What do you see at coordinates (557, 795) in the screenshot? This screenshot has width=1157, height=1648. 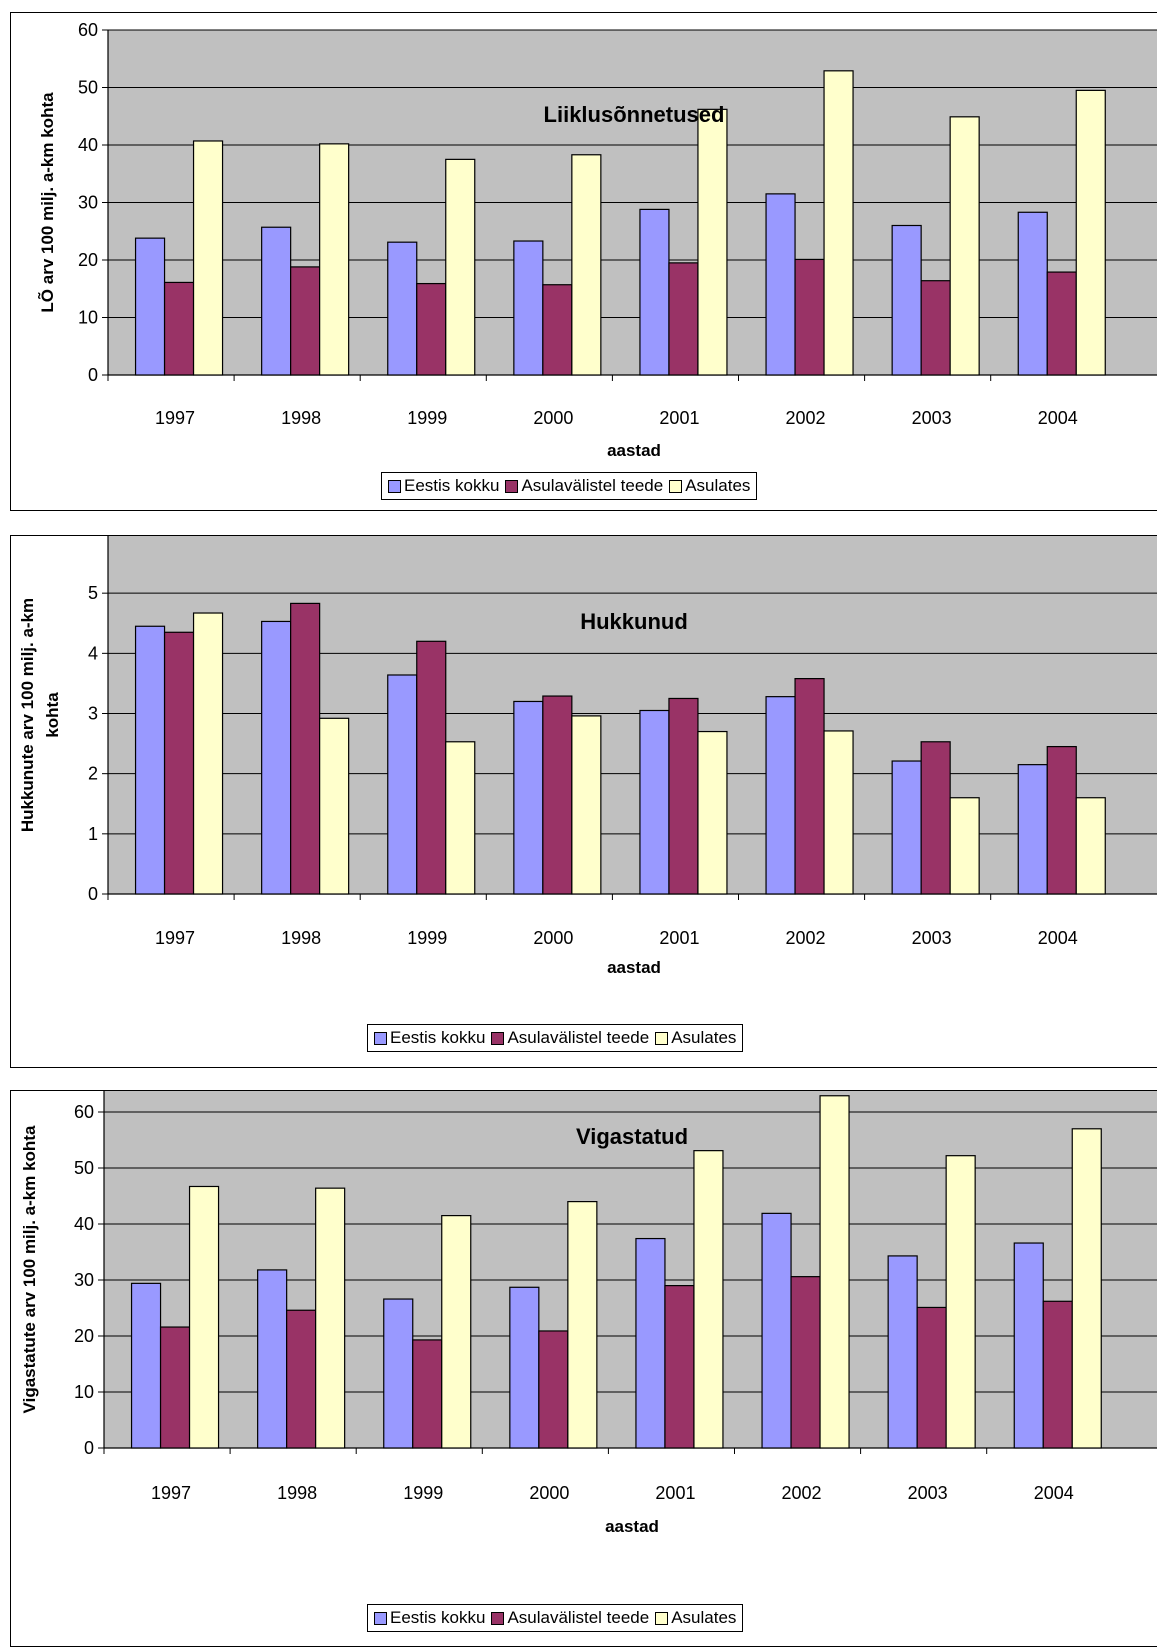 I see `bar-asulavalistel-teede-2000` at bounding box center [557, 795].